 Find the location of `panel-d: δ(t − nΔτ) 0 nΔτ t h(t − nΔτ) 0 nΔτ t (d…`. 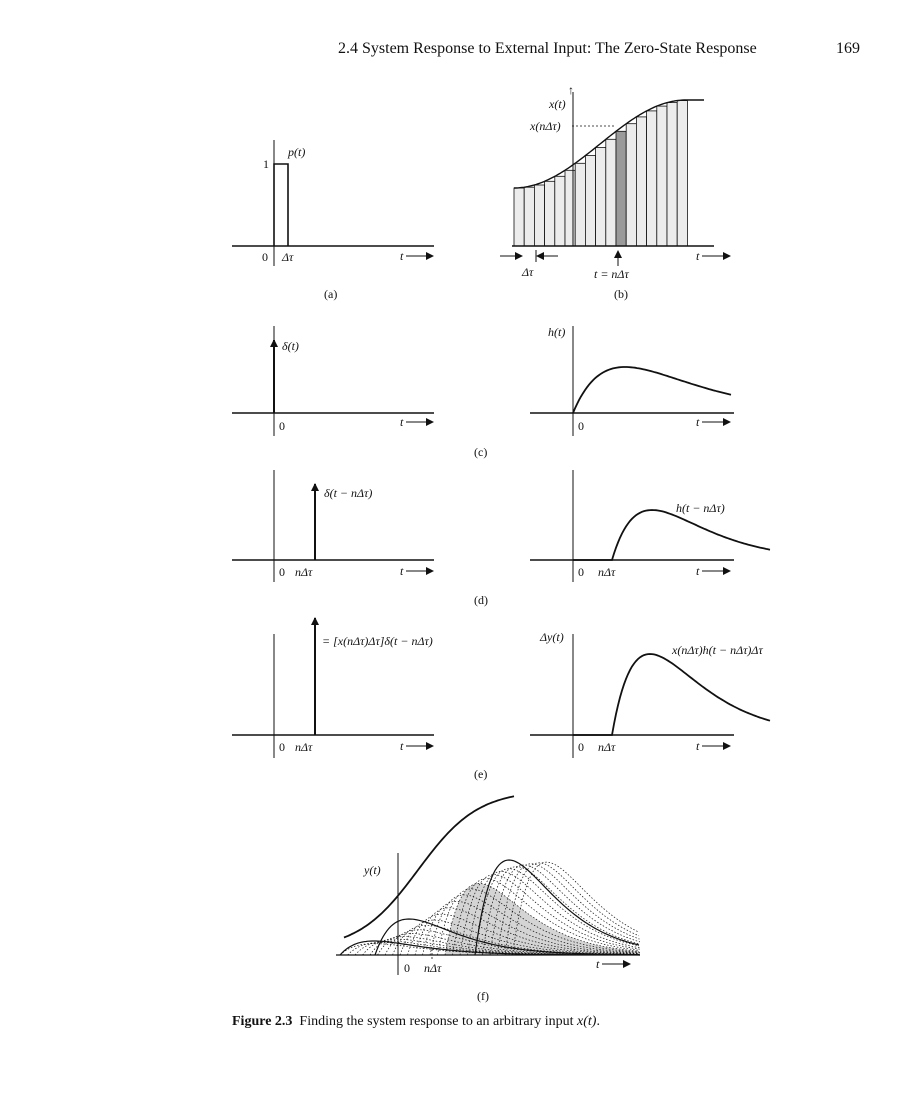

panel-d: δ(t − nΔτ) 0 nΔτ t h(t − nΔτ) 0 nΔτ t (d… is located at coordinates (501, 538).